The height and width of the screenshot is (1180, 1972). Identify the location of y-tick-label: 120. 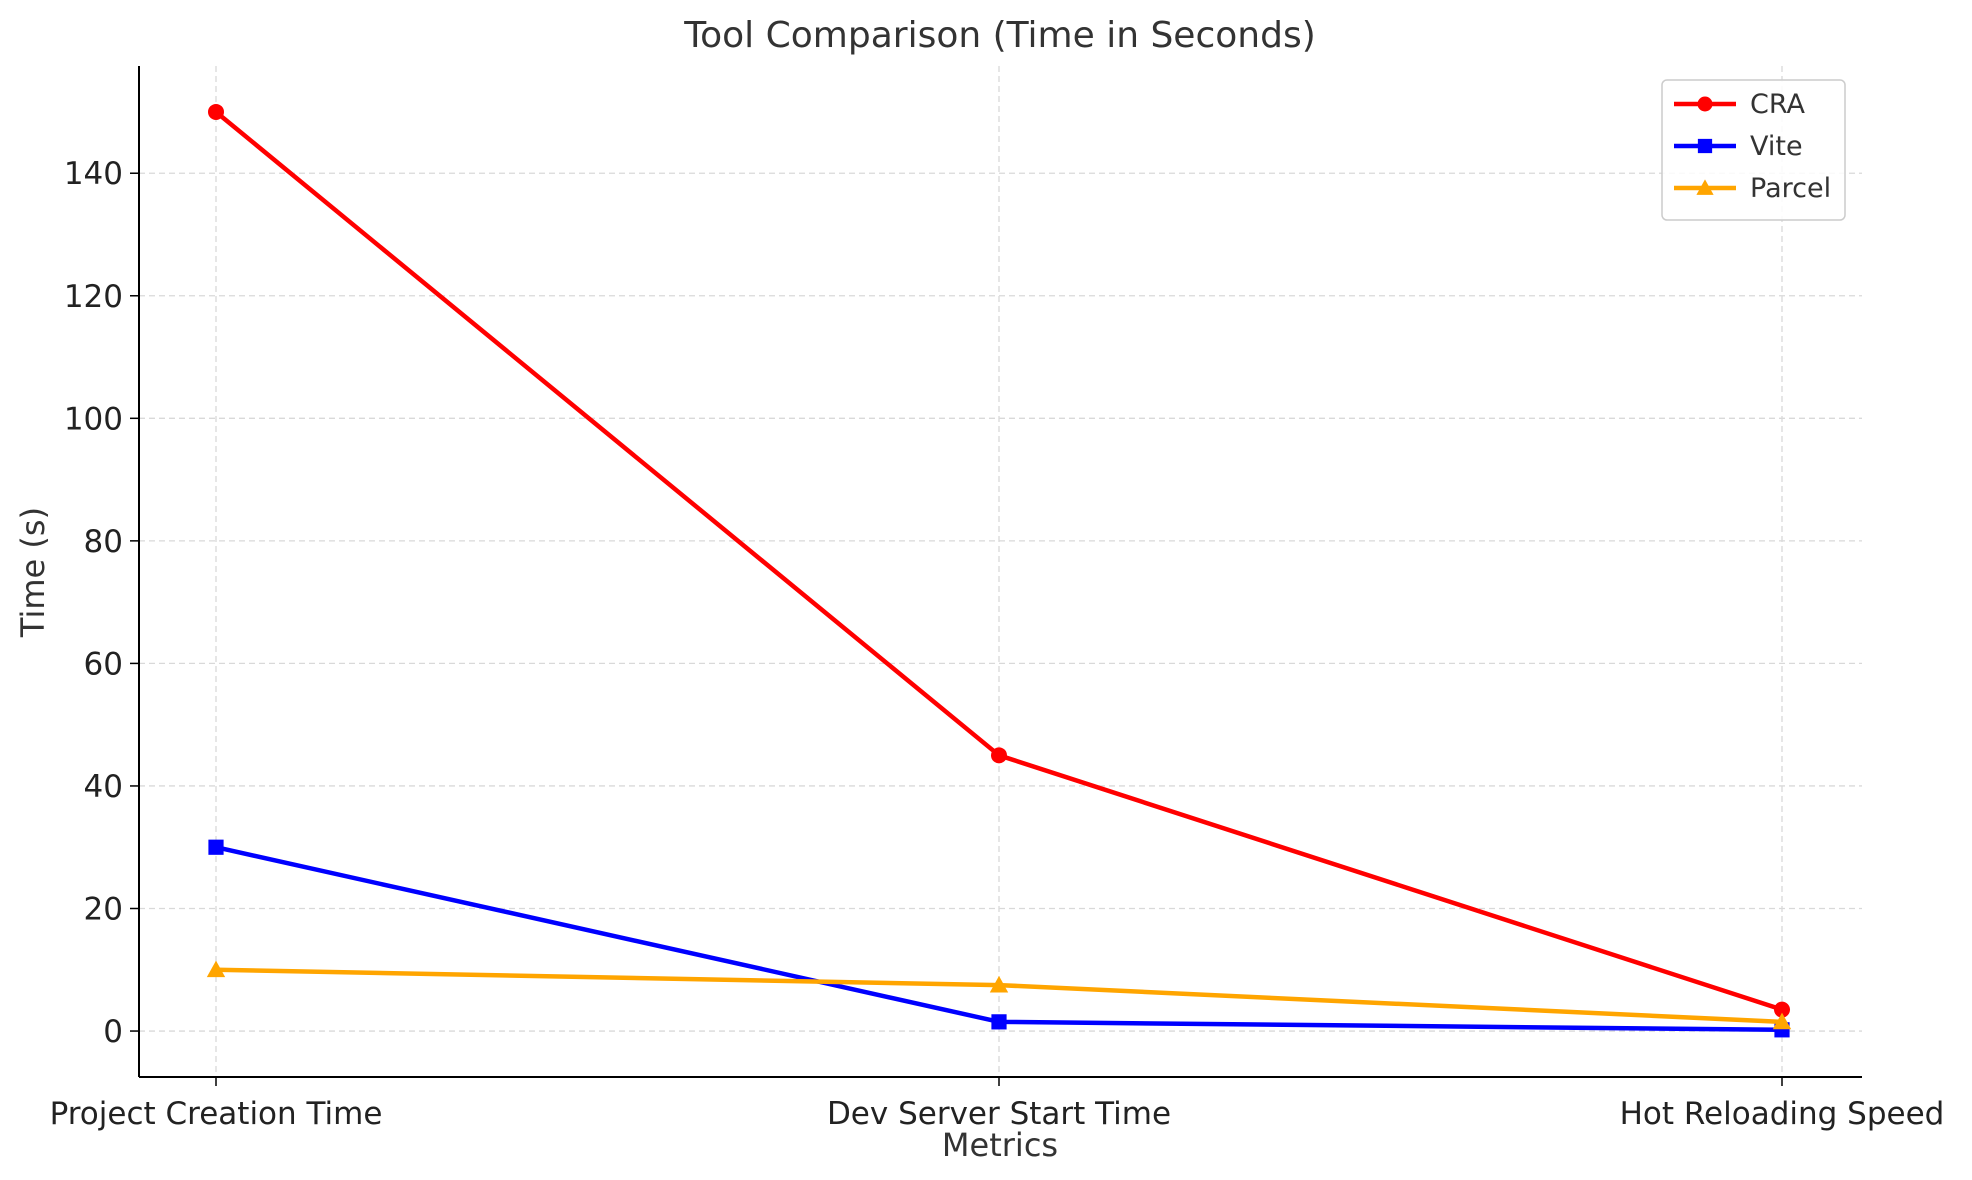
(93, 297).